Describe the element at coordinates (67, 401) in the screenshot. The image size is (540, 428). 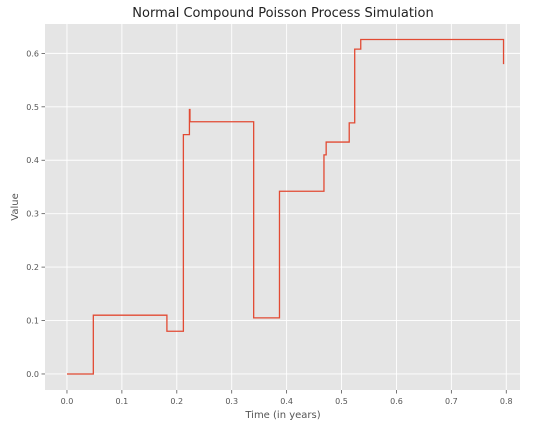
I see `x-tick-label: 0.0` at that location.